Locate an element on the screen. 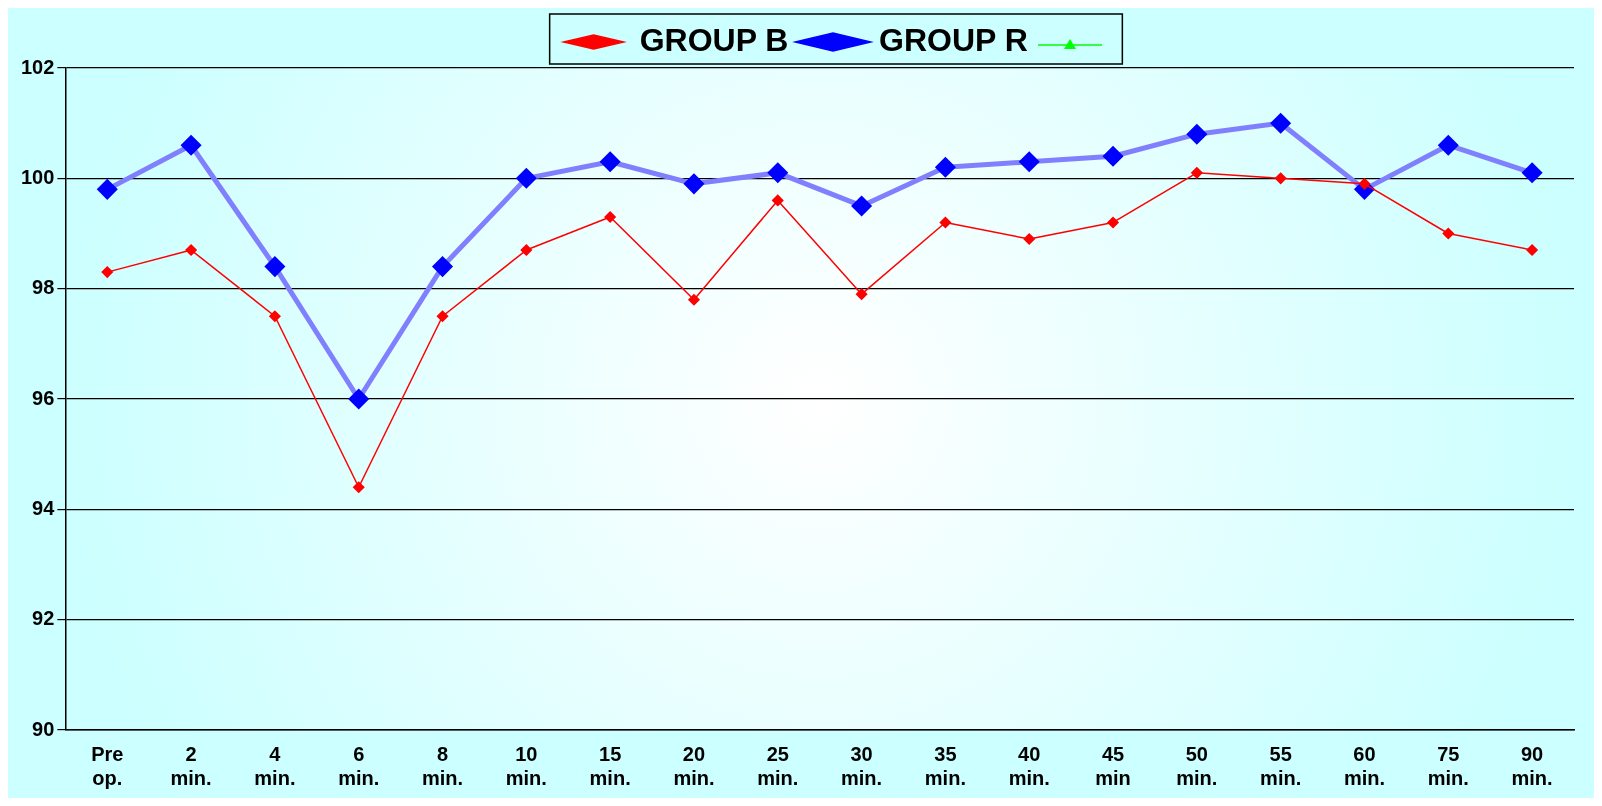  y-tick-label: 94 is located at coordinates (44, 507).